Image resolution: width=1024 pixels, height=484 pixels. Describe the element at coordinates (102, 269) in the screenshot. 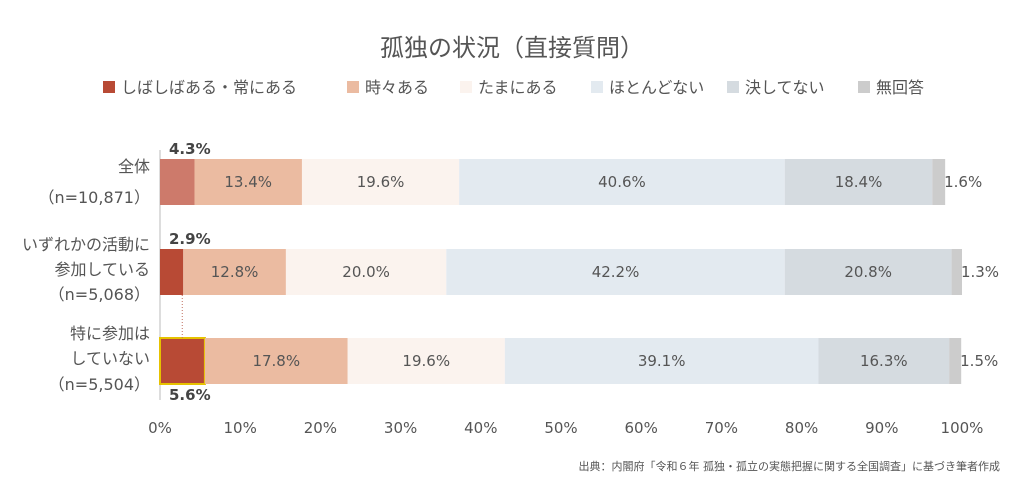

I see `category-label: 参加している` at that location.